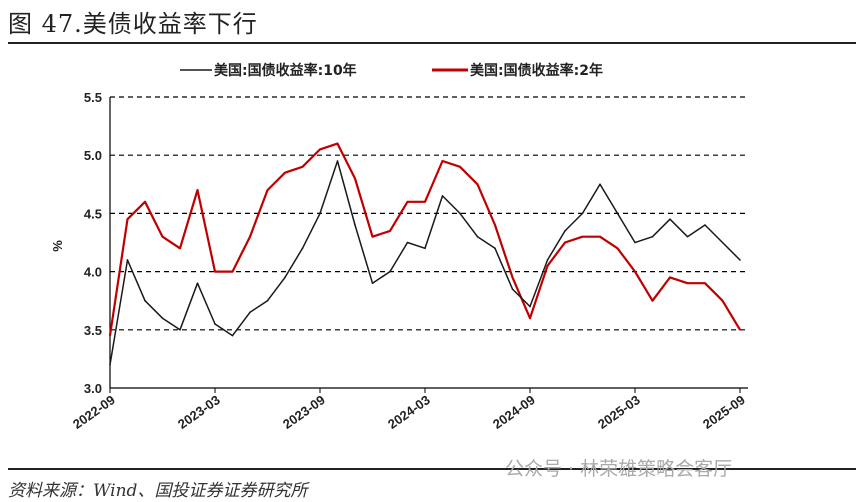 The width and height of the screenshot is (864, 502). Describe the element at coordinates (409, 412) in the screenshot. I see `x-tick-label: 2024-03` at that location.